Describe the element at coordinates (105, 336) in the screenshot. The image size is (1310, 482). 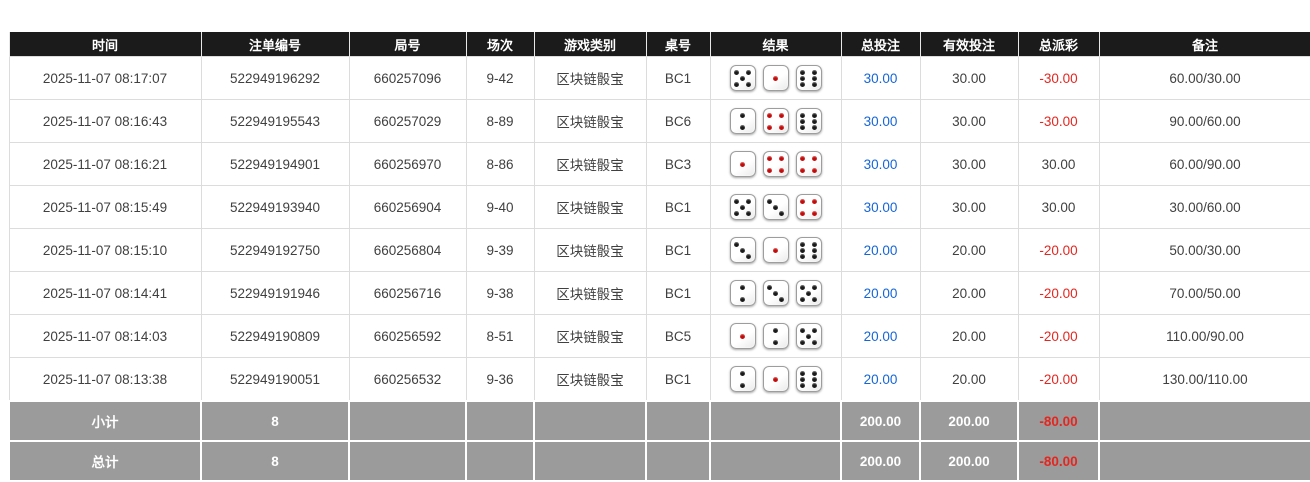
I see `cell-time: 2025-11-07 08:14:03` at that location.